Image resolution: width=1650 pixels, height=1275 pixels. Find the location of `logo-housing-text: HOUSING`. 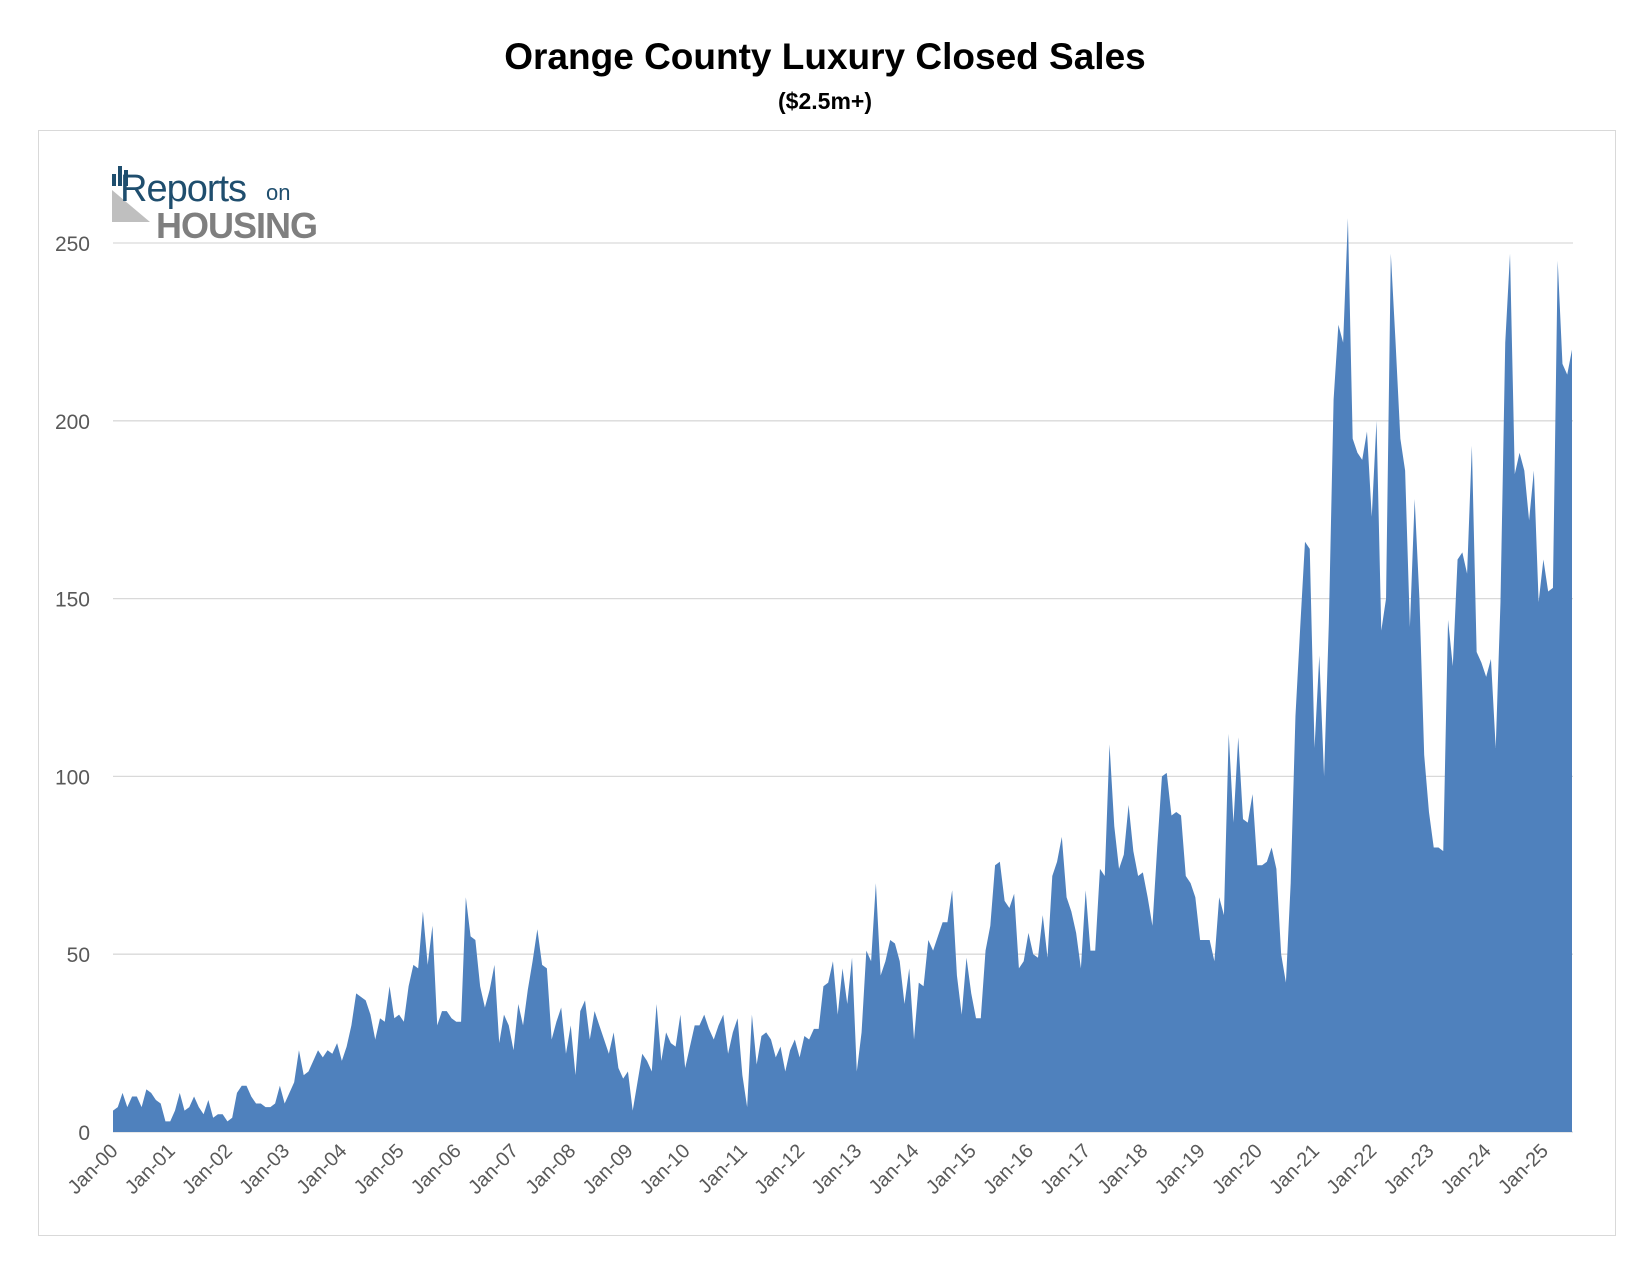

logo-housing-text: HOUSING is located at coordinates (236, 225).